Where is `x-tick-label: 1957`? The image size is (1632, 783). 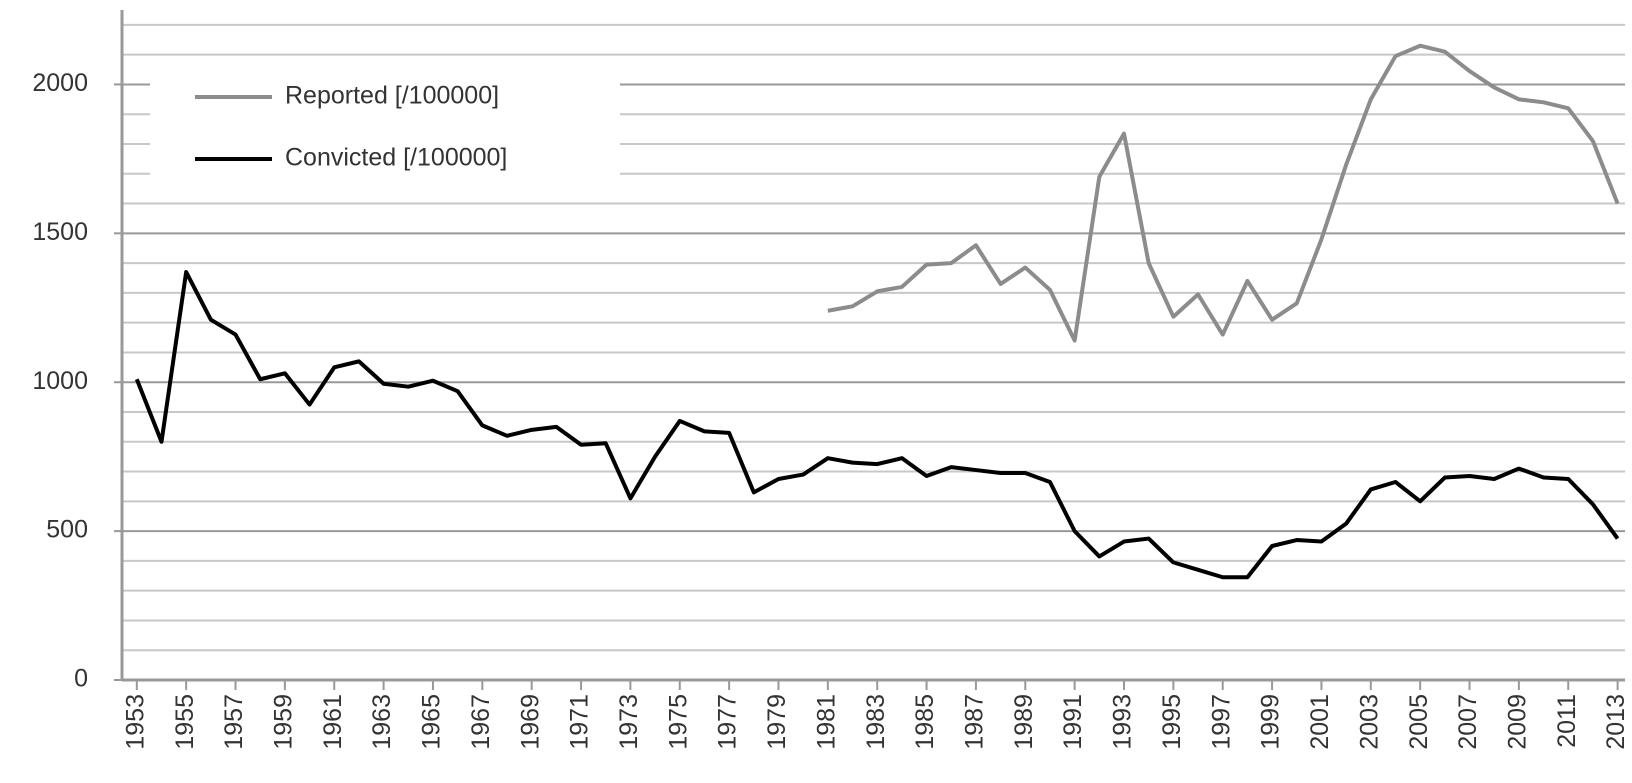
x-tick-label: 1957 is located at coordinates (234, 722).